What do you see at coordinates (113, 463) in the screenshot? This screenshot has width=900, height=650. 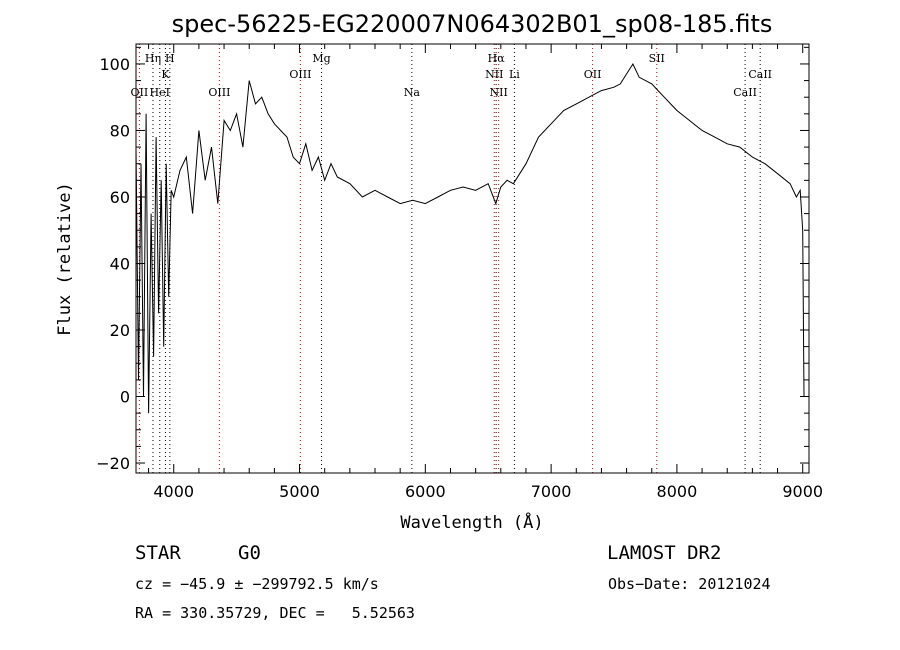 I see `y-tick-label: −20` at bounding box center [113, 463].